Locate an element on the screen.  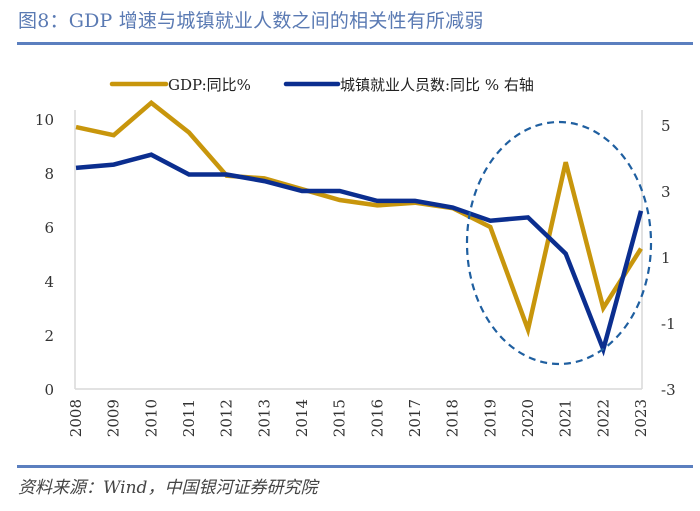
highlight-ellipse is located at coordinates (559, 243).